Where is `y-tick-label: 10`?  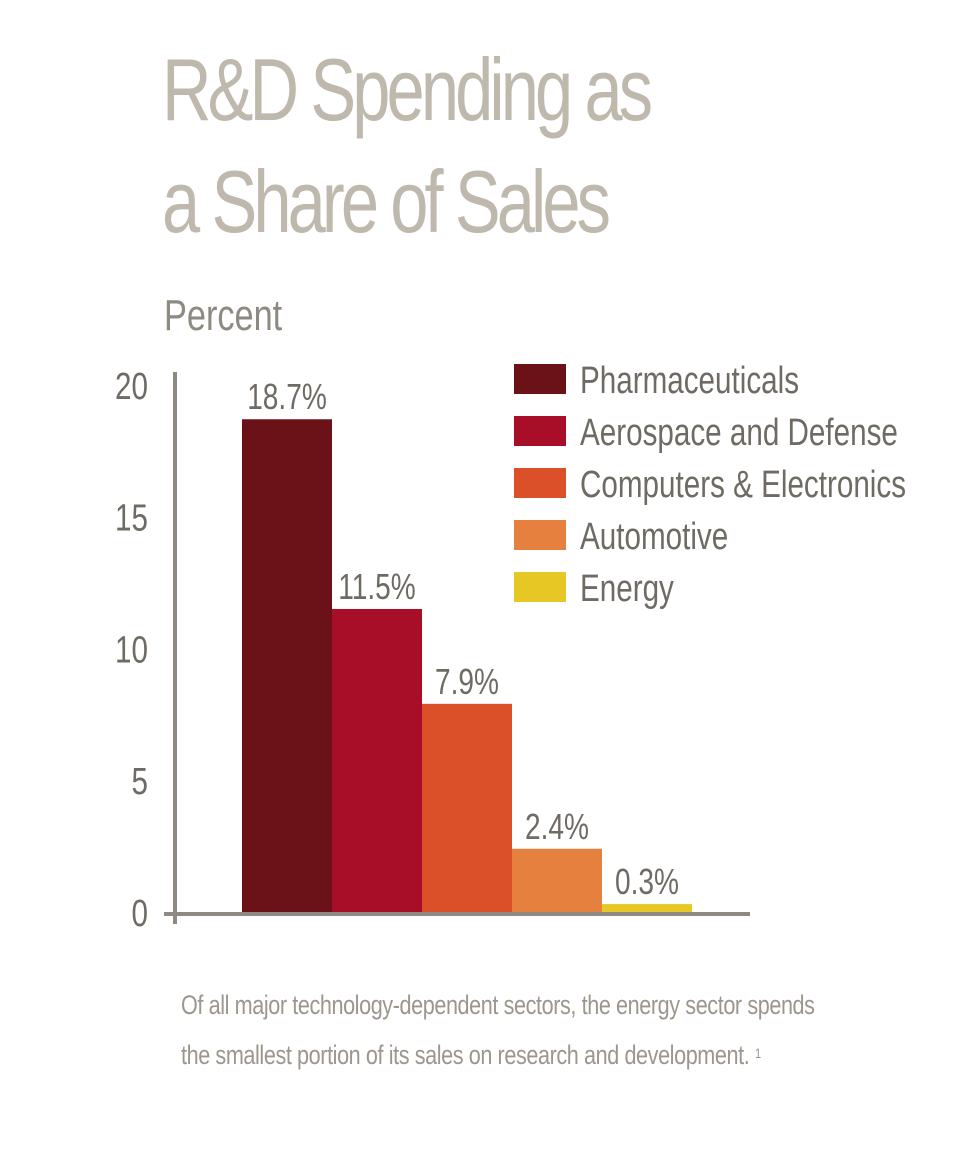
y-tick-label: 10 is located at coordinates (131, 650).